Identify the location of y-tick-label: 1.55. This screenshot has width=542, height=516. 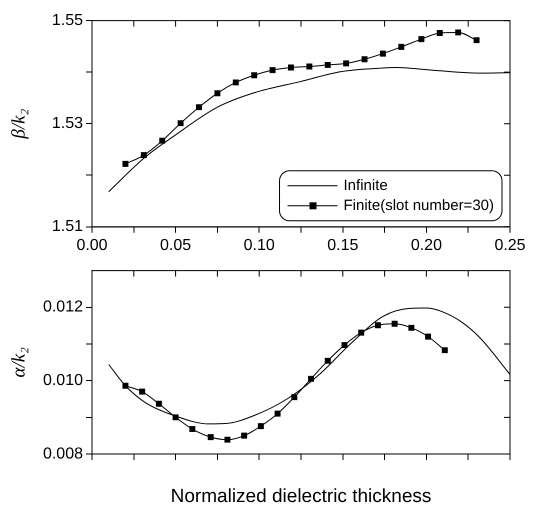
(68, 21).